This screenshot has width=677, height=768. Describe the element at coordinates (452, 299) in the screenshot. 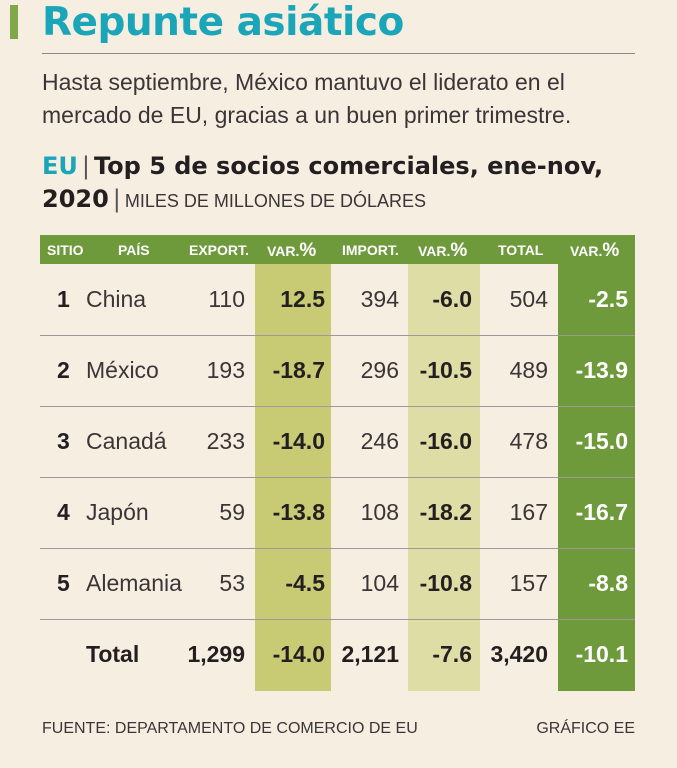

I see `import-var-cell: -6.0` at that location.